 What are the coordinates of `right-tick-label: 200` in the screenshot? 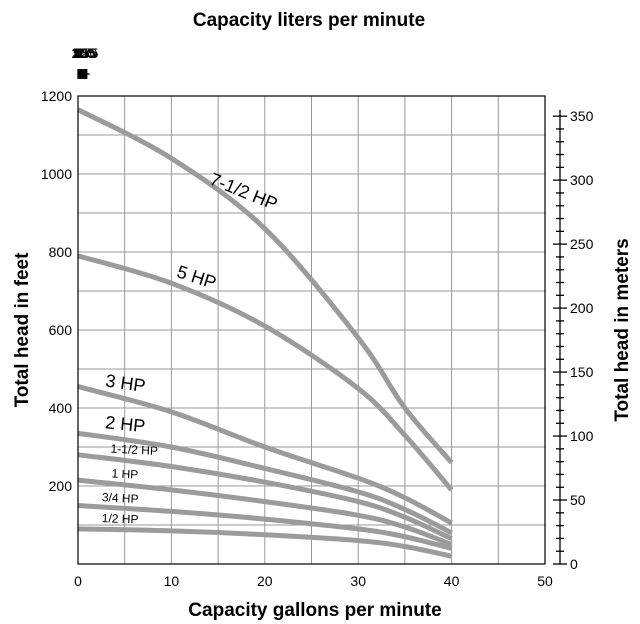 It's located at (582, 308).